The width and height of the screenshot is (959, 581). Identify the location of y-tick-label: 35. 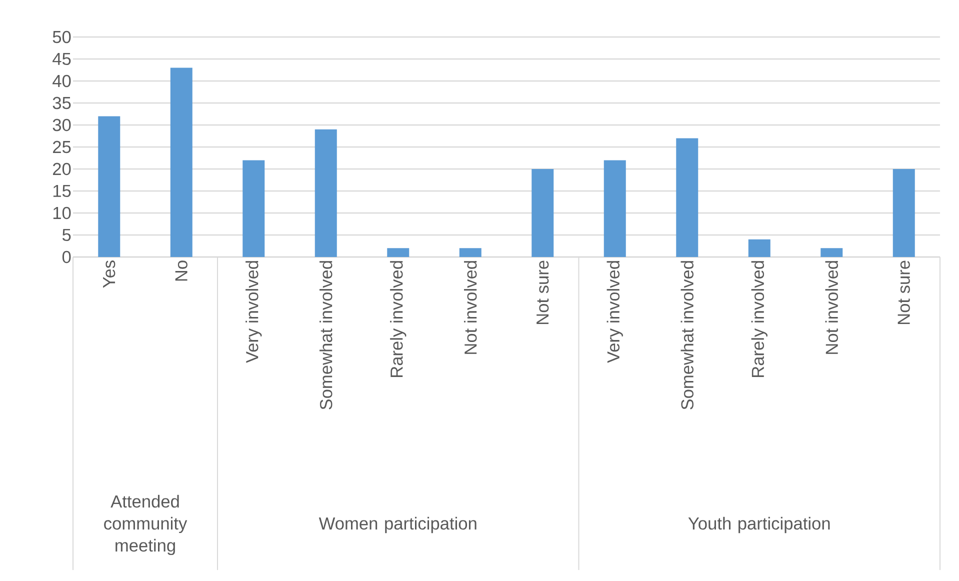
(61, 103).